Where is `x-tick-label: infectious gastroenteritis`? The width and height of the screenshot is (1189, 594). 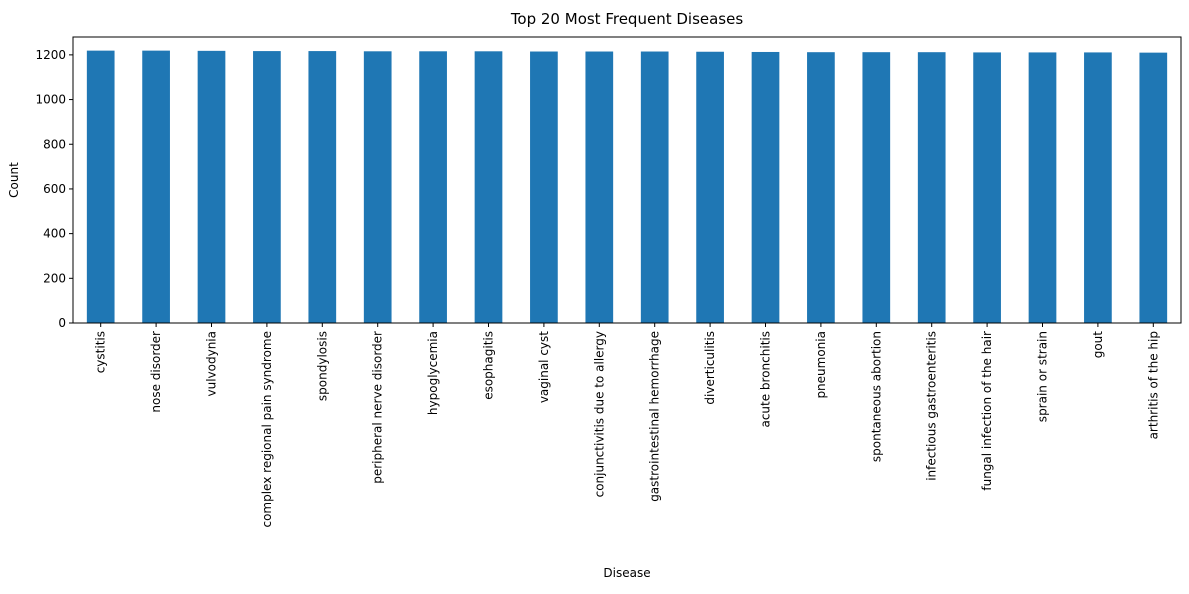
x-tick-label: infectious gastroenteritis is located at coordinates (932, 406).